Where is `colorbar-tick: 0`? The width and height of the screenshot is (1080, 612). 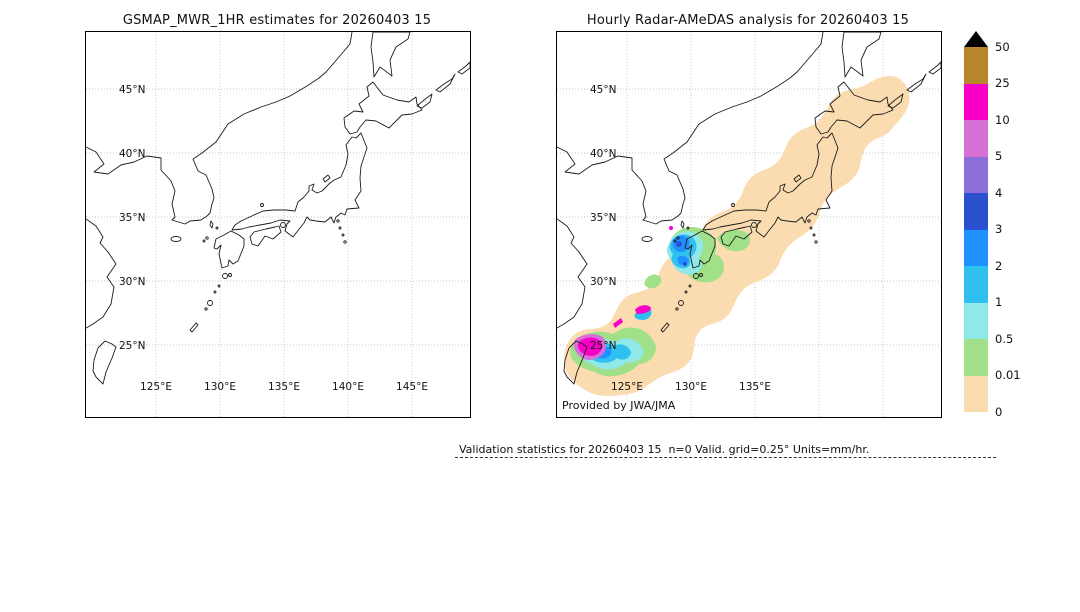 colorbar-tick: 0 is located at coordinates (999, 412).